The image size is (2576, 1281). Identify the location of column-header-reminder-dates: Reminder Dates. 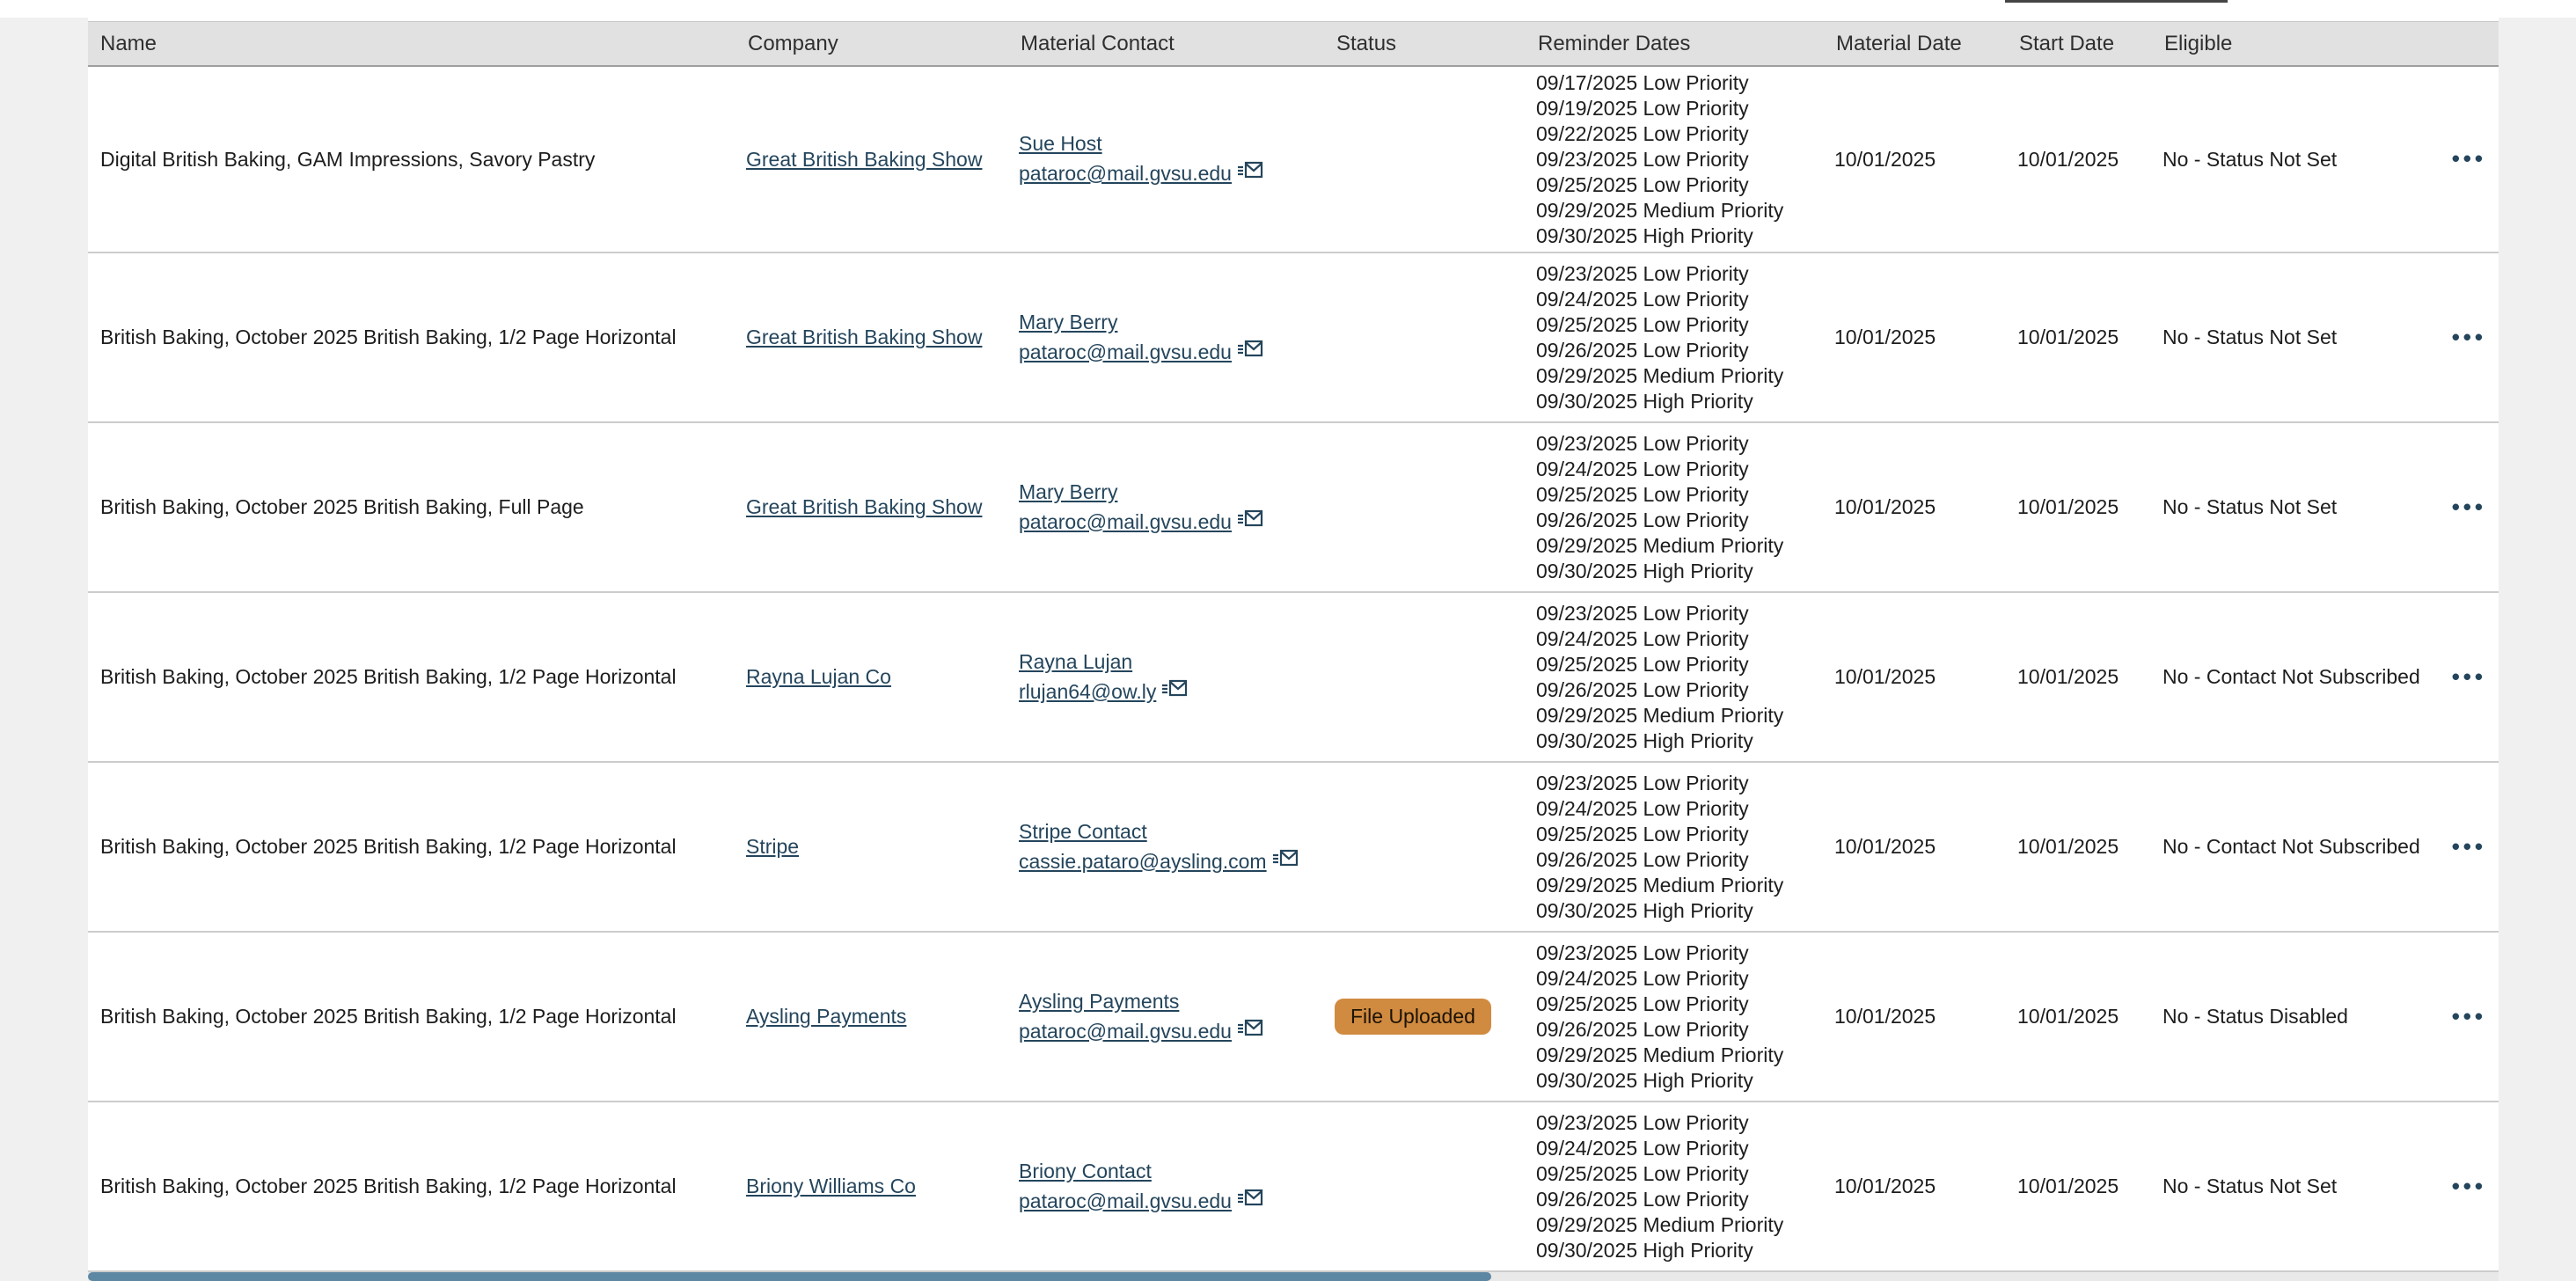
(1614, 43).